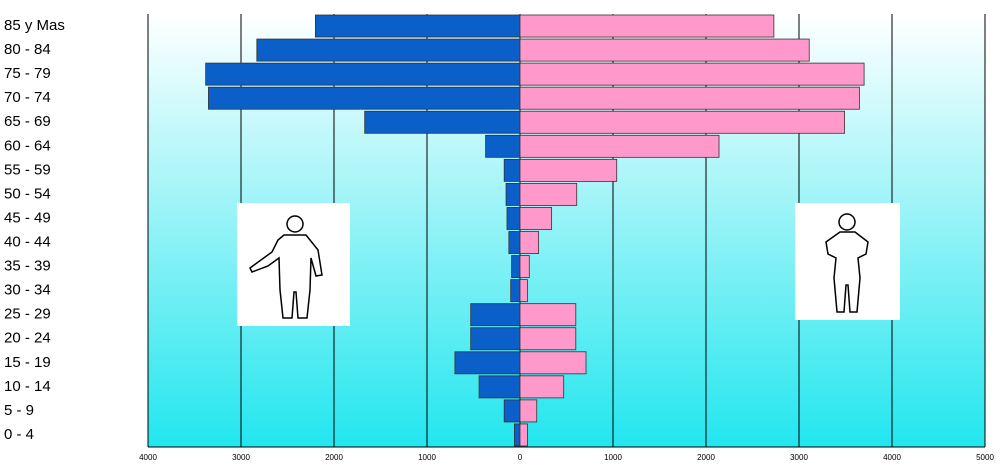  I want to click on y-tick-label: 70 - 74, so click(27, 97).